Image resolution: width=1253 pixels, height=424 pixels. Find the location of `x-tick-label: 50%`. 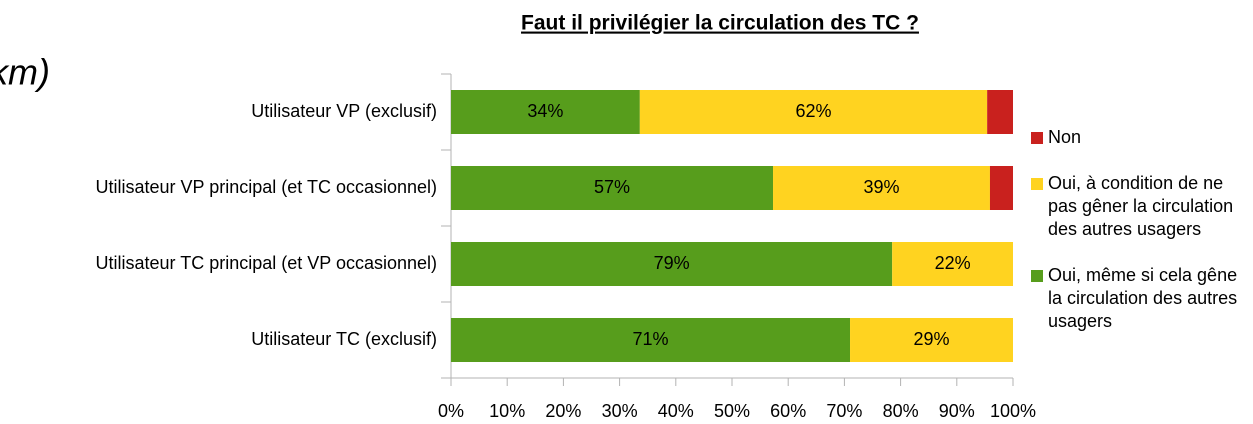

x-tick-label: 50% is located at coordinates (732, 411).